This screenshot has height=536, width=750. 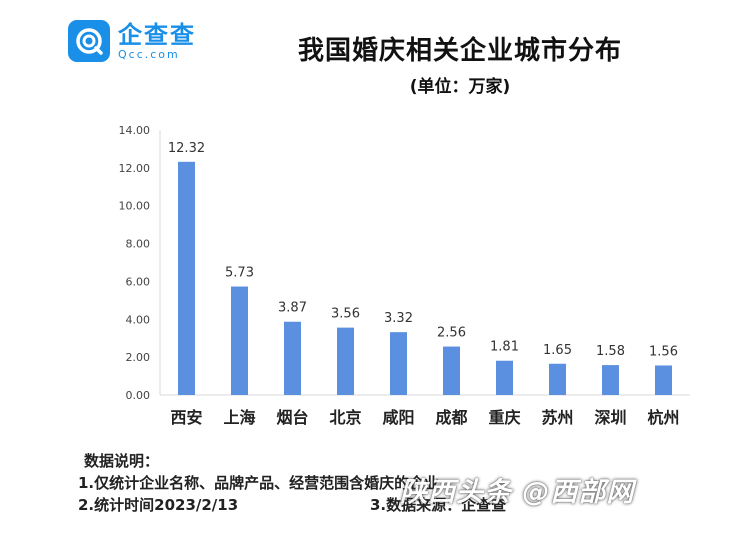 I want to click on y-tick-label: 14.00, so click(x=135, y=130).